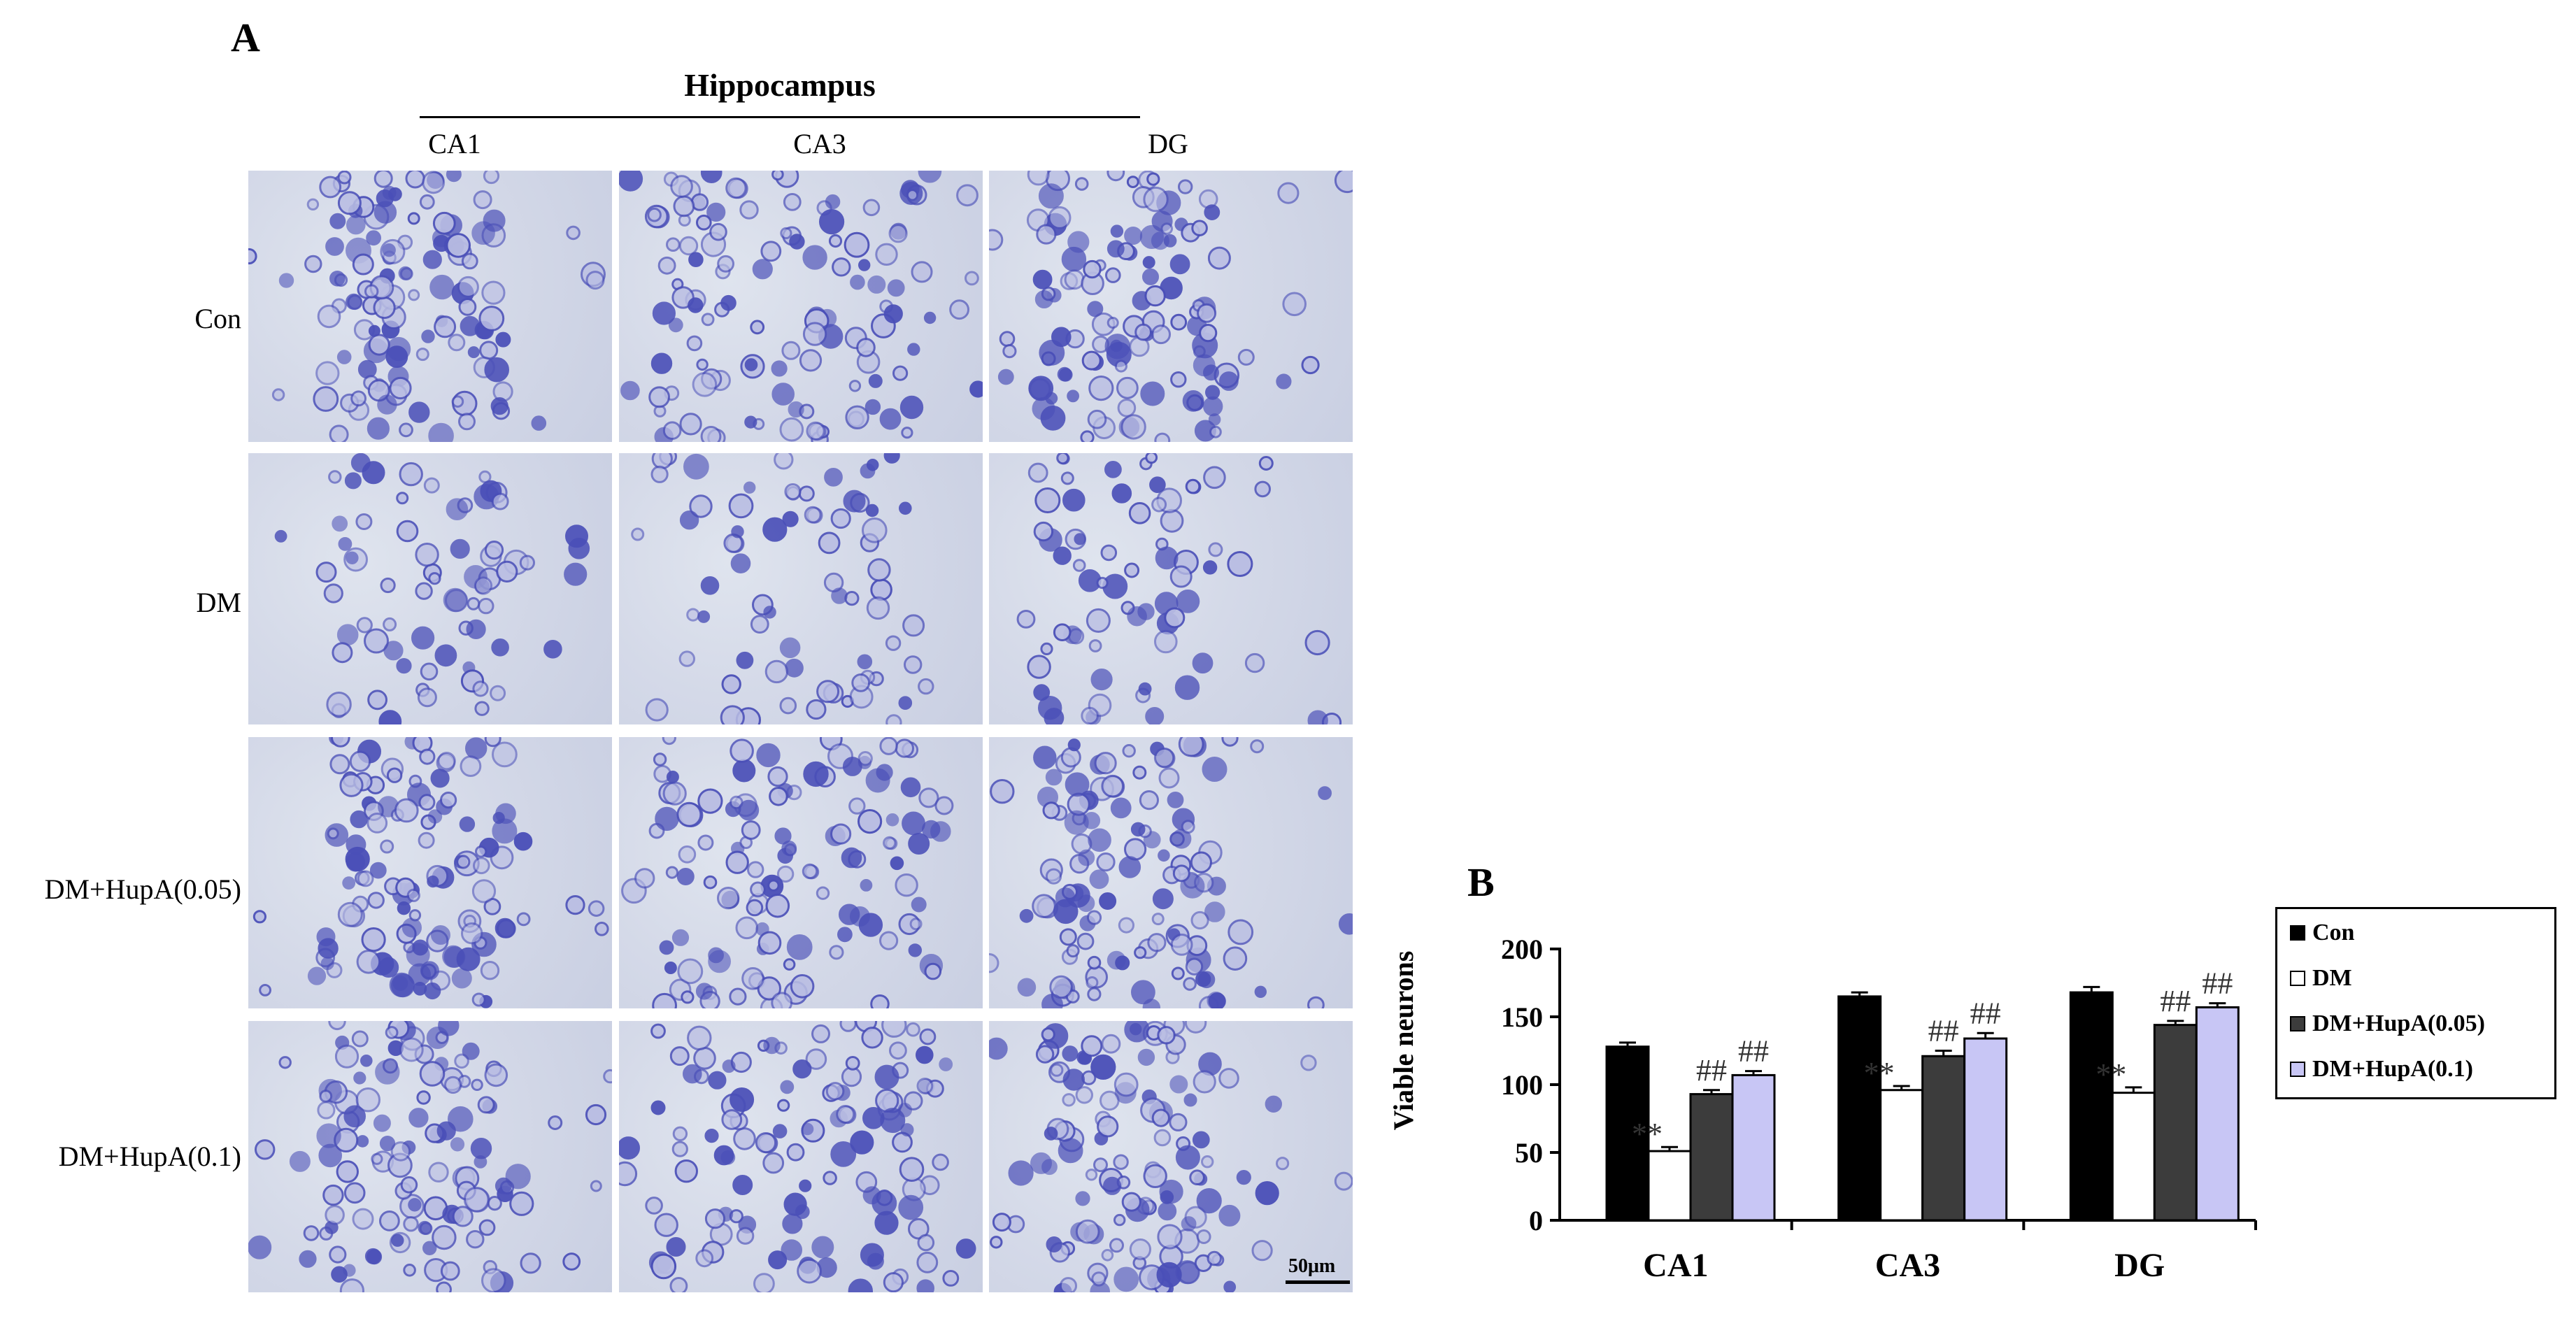  What do you see at coordinates (801, 873) in the screenshot?
I see `micrograph-dm-hupa-005-ca3` at bounding box center [801, 873].